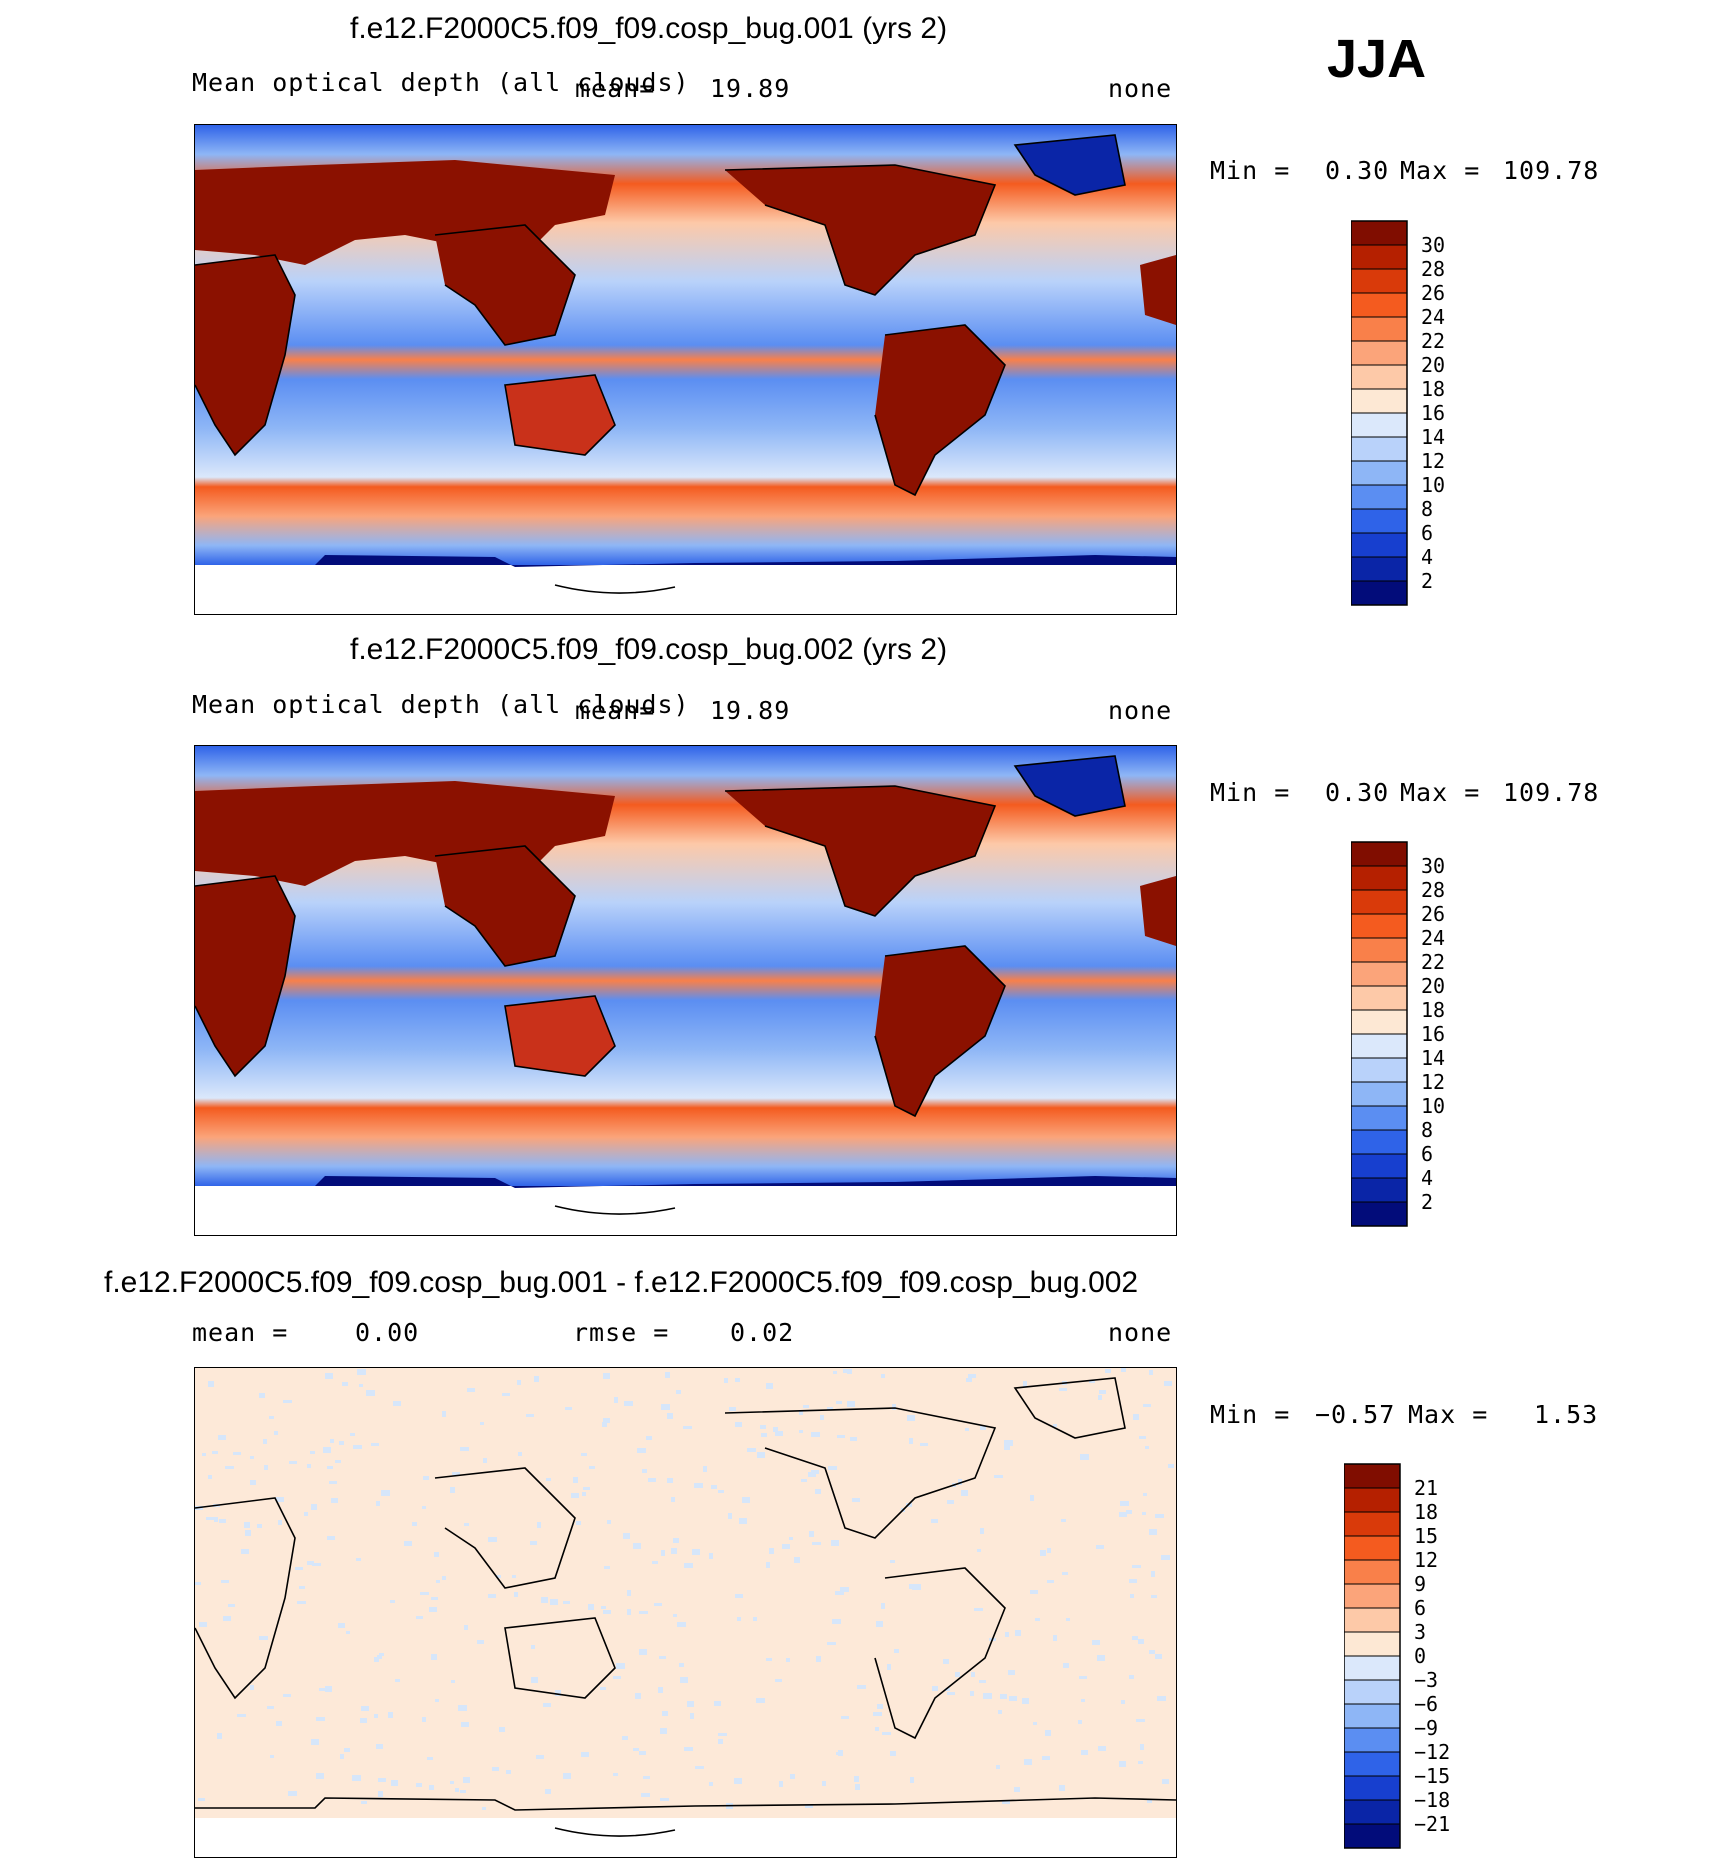 Image resolution: width=1710 pixels, height=1869 pixels. Describe the element at coordinates (750, 88) in the screenshot. I see `panel1-mean-value: 19.89` at that location.